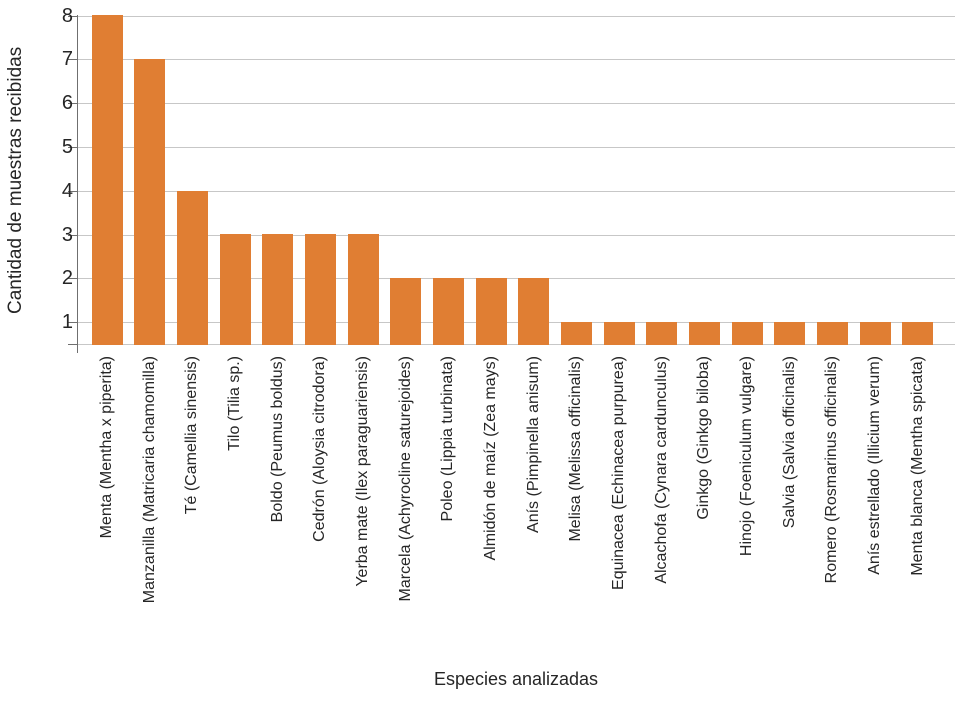 The height and width of the screenshot is (706, 955). Describe the element at coordinates (235, 504) in the screenshot. I see `x-label-slot: Tilo (Tilia sp.)` at that location.